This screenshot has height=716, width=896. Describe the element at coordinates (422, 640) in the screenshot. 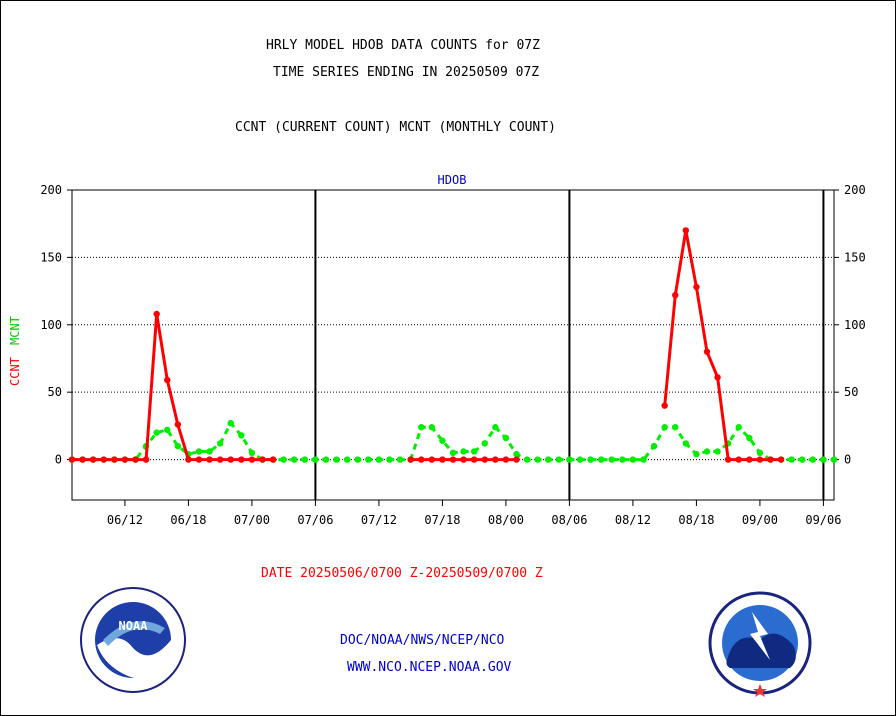

I see `org-text: DOC/NOAA/NWS/NCEP/NCO` at that location.